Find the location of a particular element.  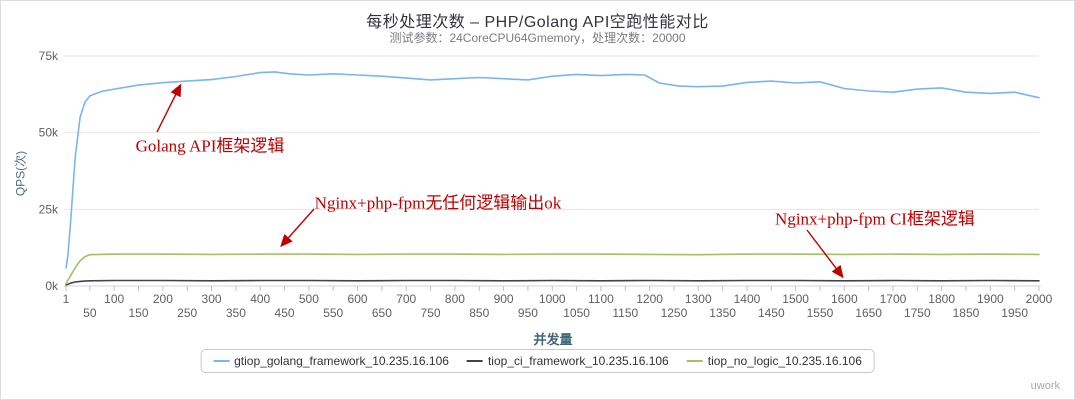

x-tick-label: 1000 is located at coordinates (552, 299).